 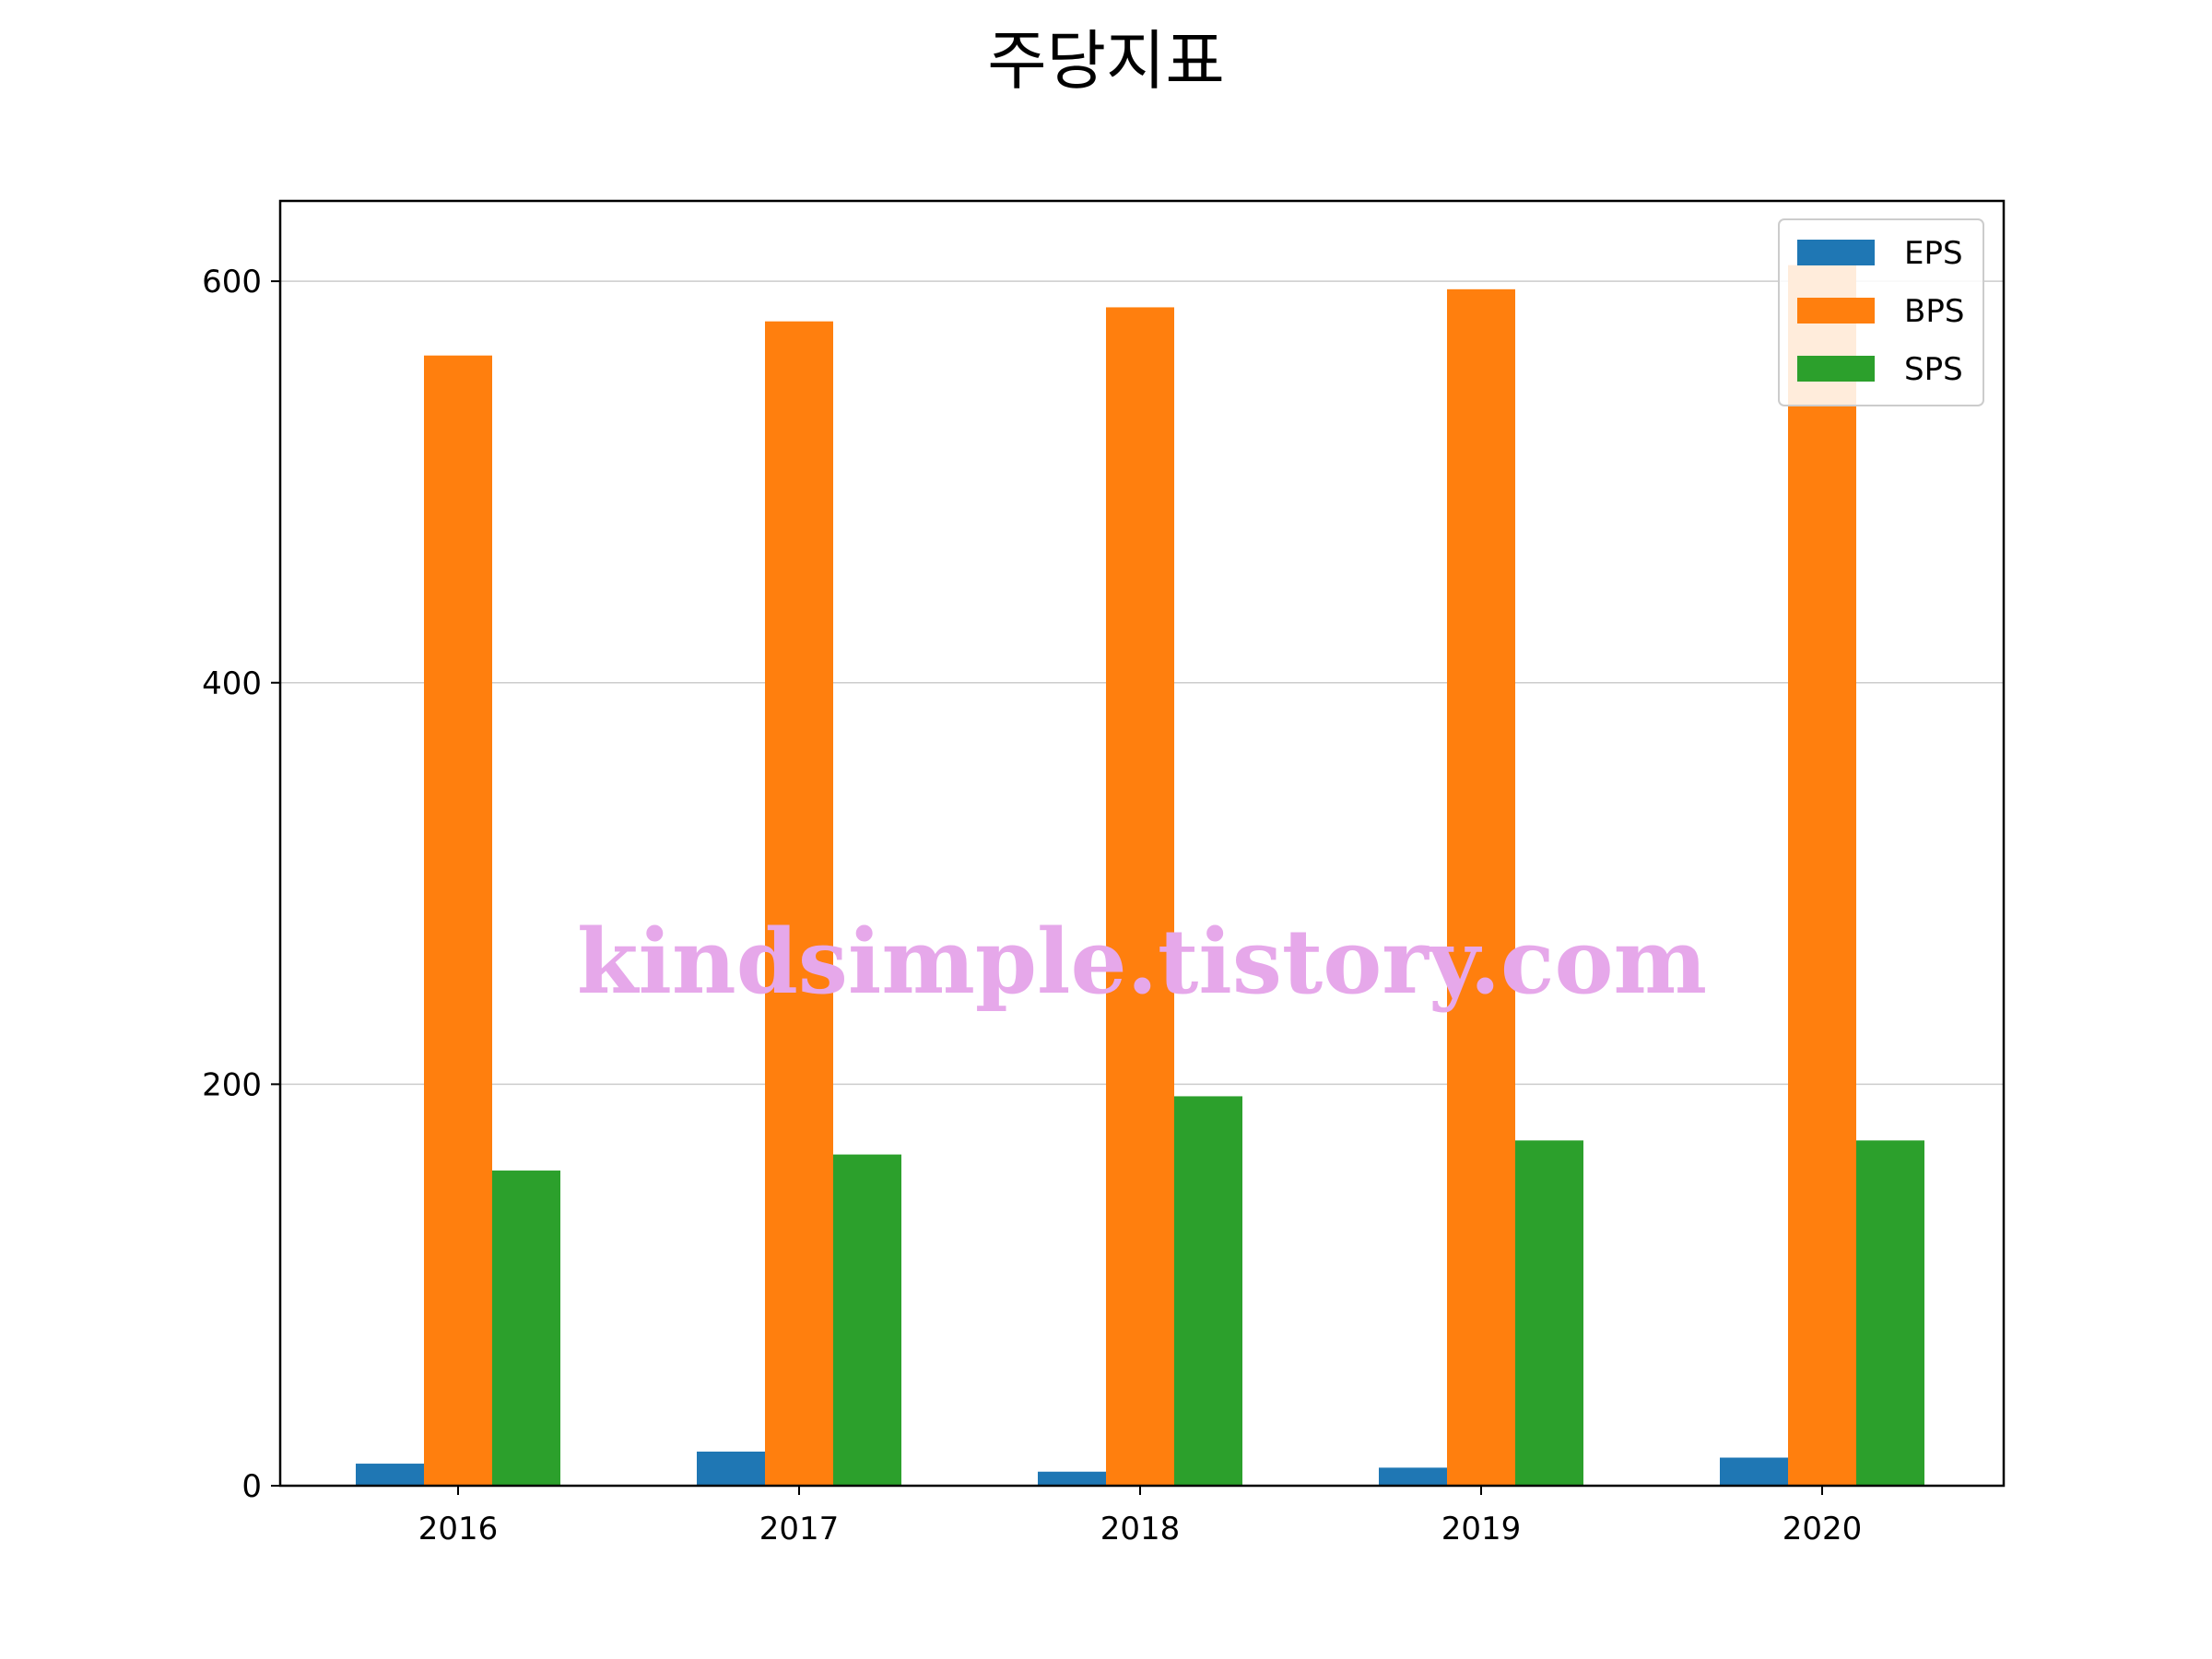 What do you see at coordinates (390, 1475) in the screenshot?
I see `bar-eps-2016` at bounding box center [390, 1475].